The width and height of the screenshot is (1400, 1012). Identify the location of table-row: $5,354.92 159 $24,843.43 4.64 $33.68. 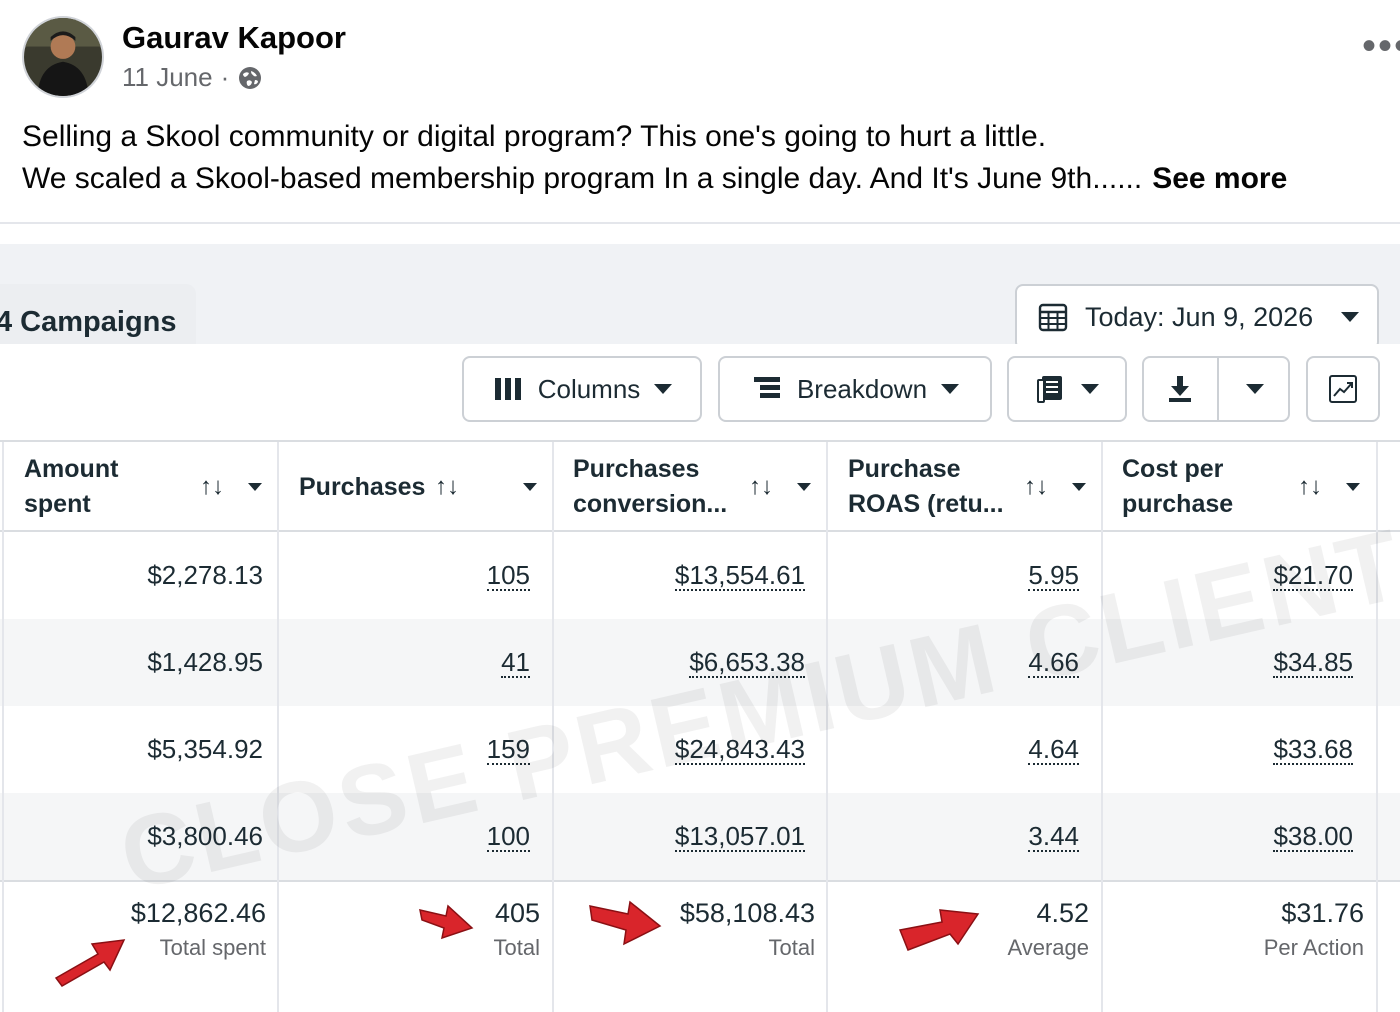
(700, 749).